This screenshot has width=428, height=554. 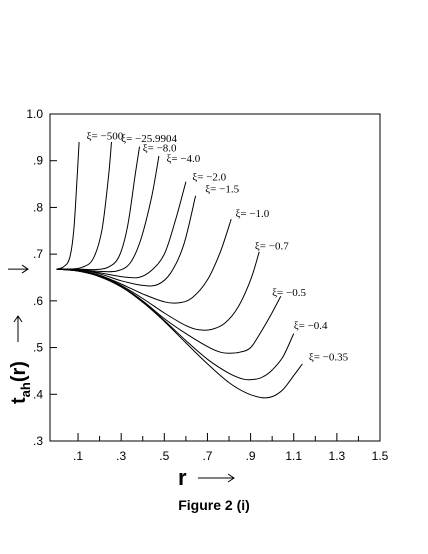 What do you see at coordinates (38, 161) in the screenshot?
I see `y-tick-label: .9` at bounding box center [38, 161].